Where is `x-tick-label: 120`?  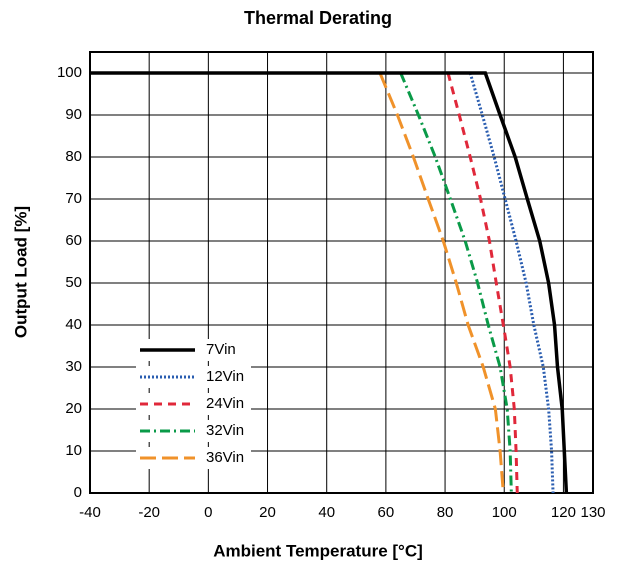
x-tick-label: 120 is located at coordinates (563, 512).